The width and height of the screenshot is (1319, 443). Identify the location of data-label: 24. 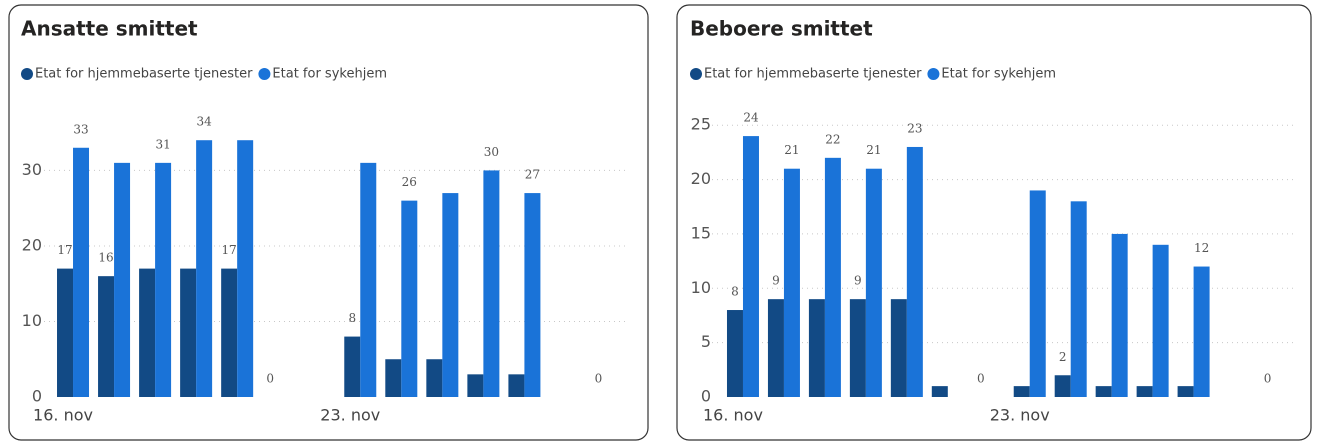
(751, 118).